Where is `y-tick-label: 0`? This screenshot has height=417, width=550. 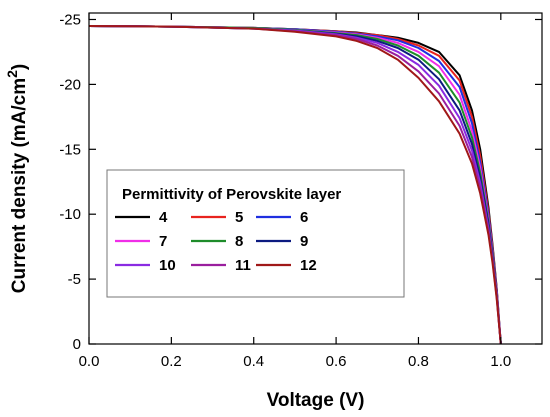 y-tick-label: 0 is located at coordinates (77, 344).